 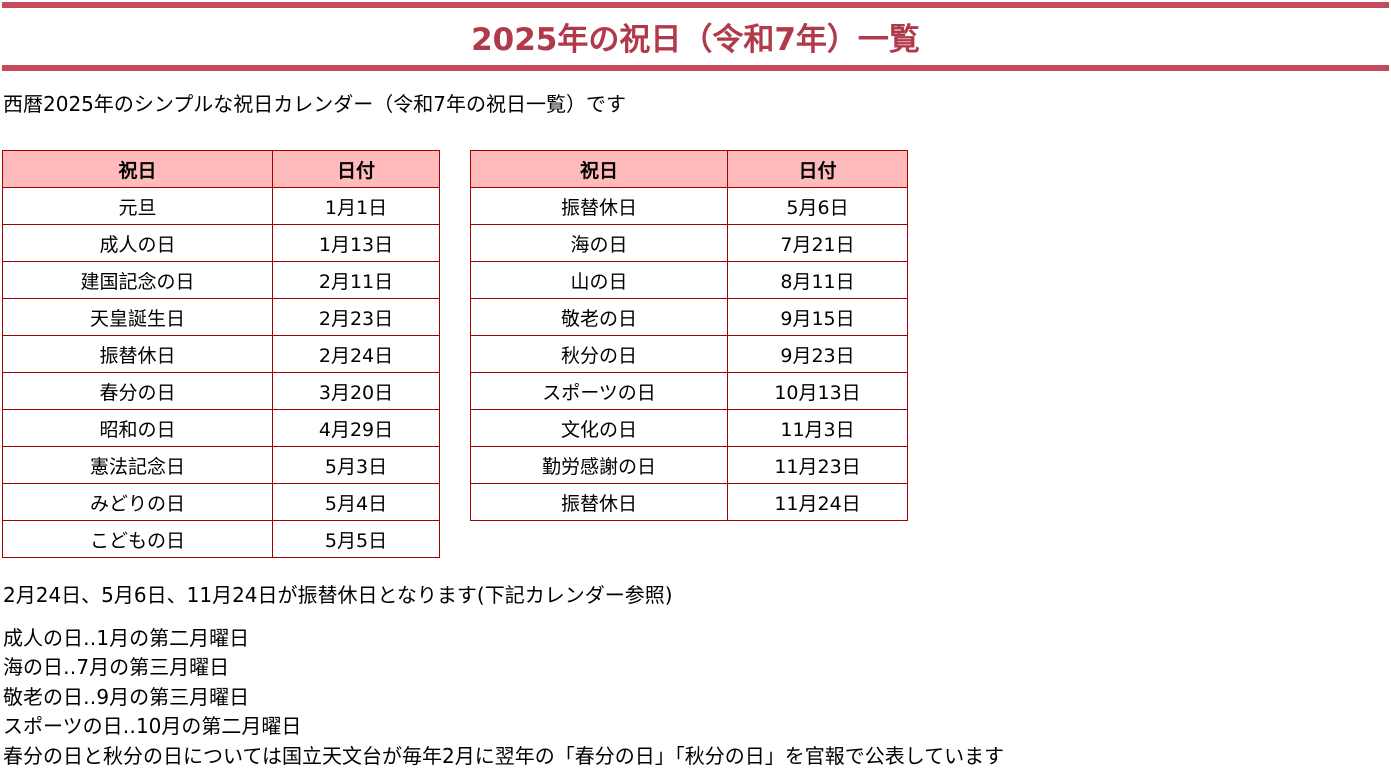 I want to click on holiday-name: みどりの日, so click(x=137, y=502).